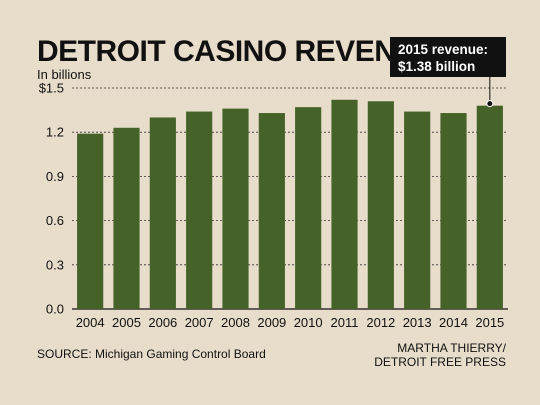 Image resolution: width=540 pixels, height=405 pixels. I want to click on x-tick-label: 2008, so click(235, 322).